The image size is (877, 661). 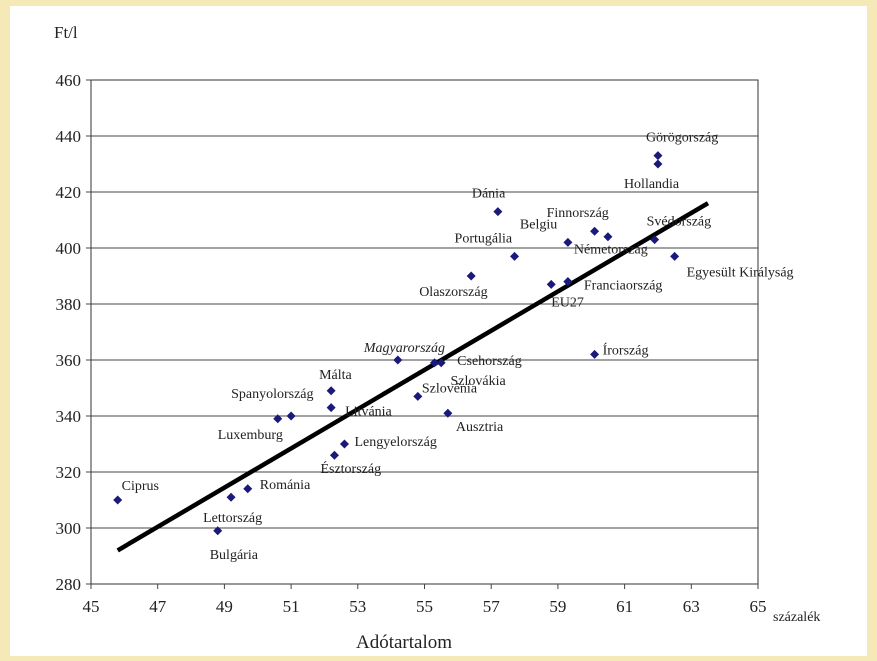 What do you see at coordinates (479, 381) in the screenshot?
I see `point-label: Szlovákia` at bounding box center [479, 381].